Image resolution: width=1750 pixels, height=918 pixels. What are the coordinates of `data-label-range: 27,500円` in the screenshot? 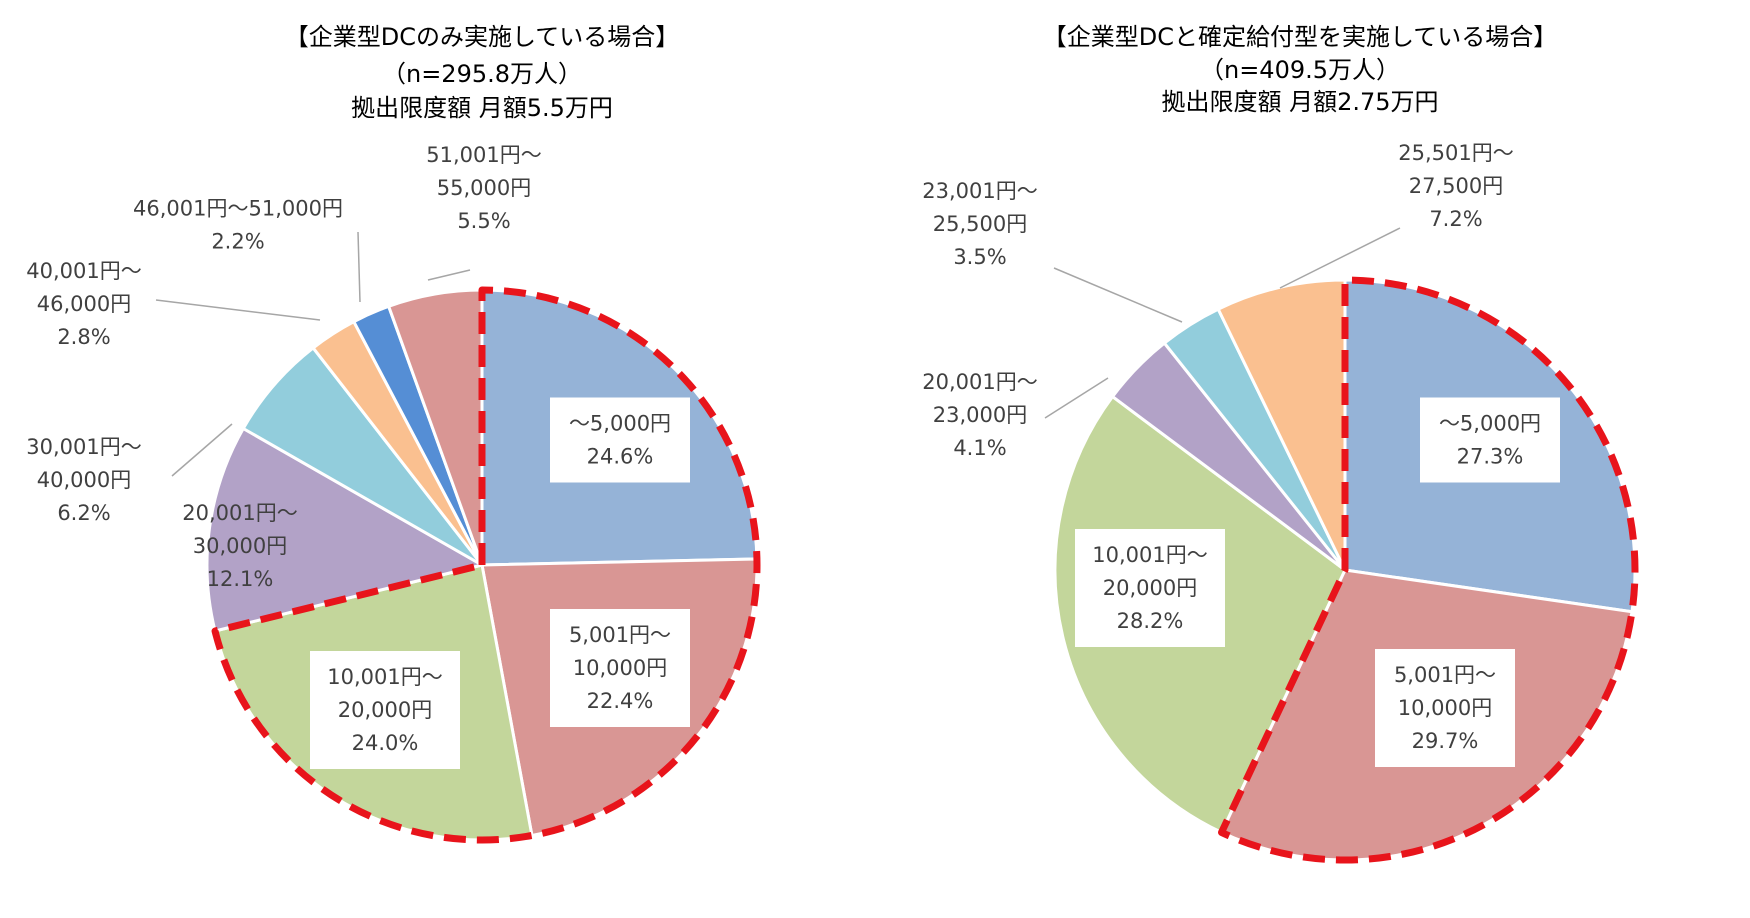 It's located at (1456, 186).